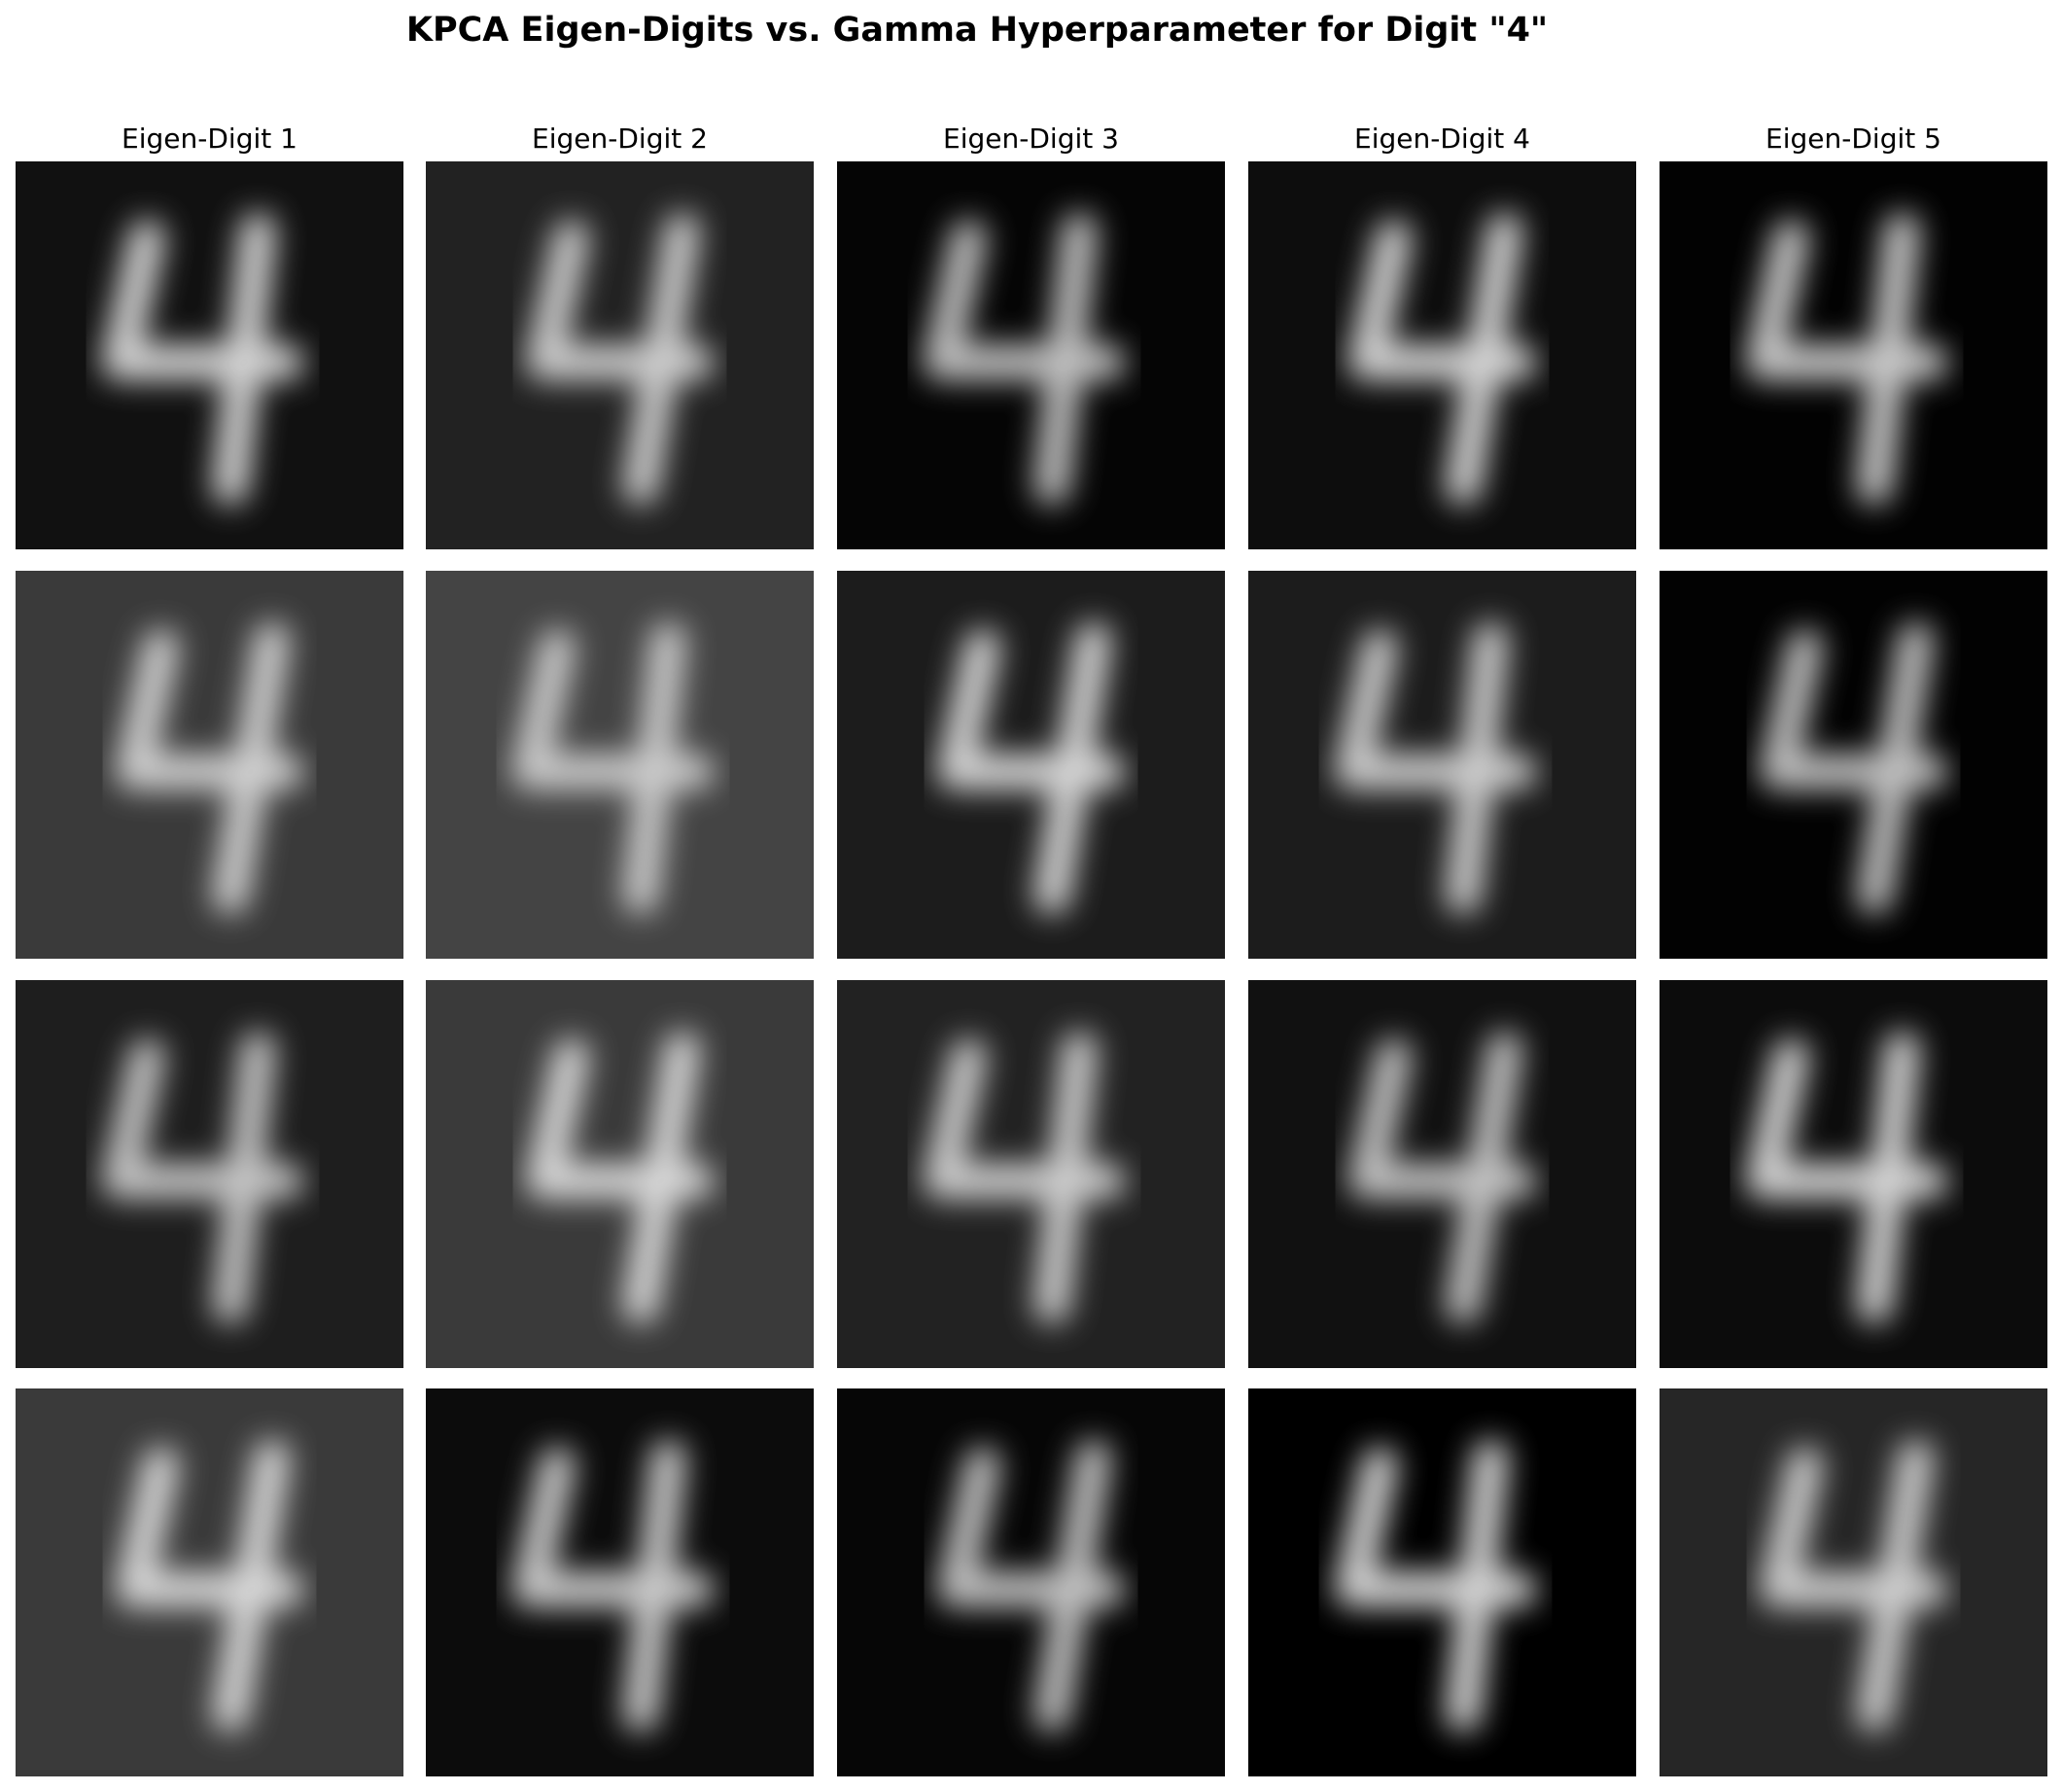 This screenshot has height=1792, width=2062. I want to click on column-title: Eigen-Digit 4, so click(1442, 139).